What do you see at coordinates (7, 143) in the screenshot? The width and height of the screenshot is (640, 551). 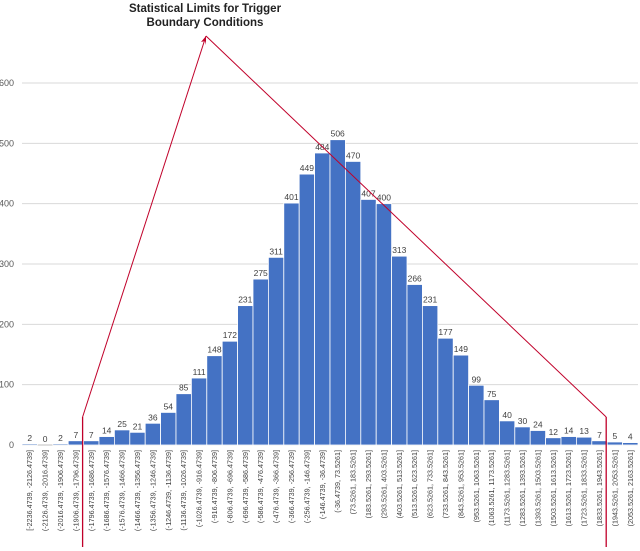 I see `y-tick-label-500: 500` at bounding box center [7, 143].